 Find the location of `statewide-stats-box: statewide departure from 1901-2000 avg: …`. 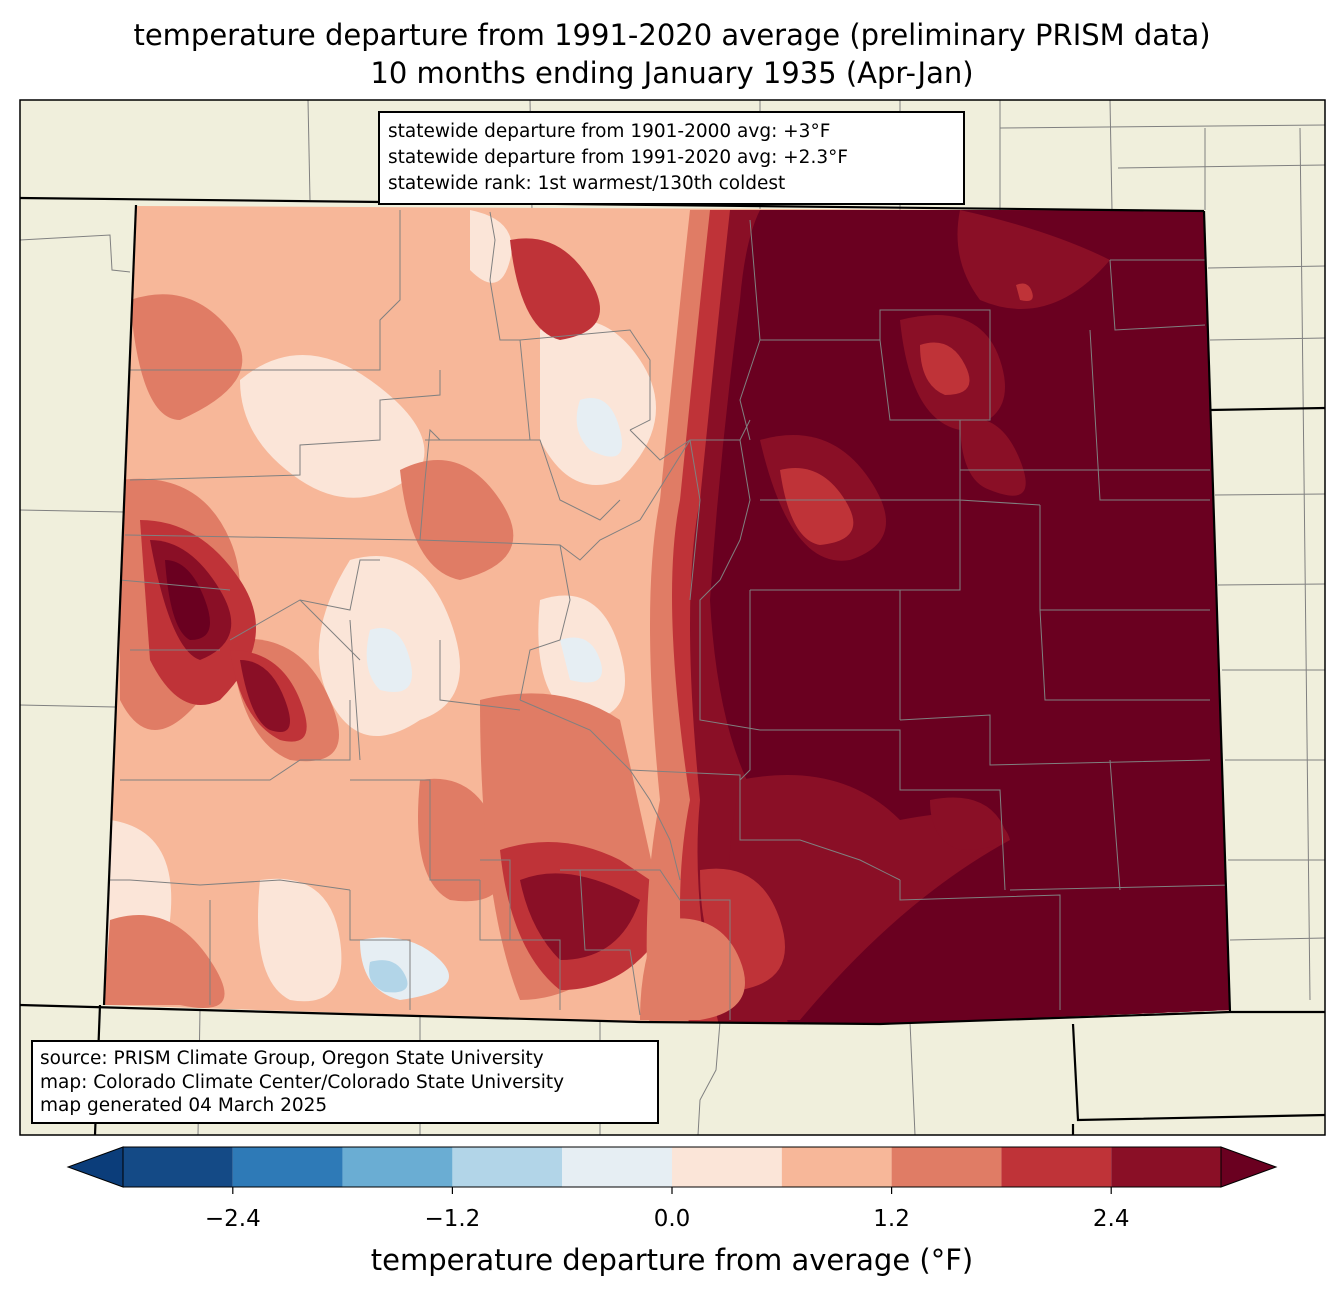

statewide-stats-box: statewide departure from 1901-2000 avg: … is located at coordinates (671, 158).